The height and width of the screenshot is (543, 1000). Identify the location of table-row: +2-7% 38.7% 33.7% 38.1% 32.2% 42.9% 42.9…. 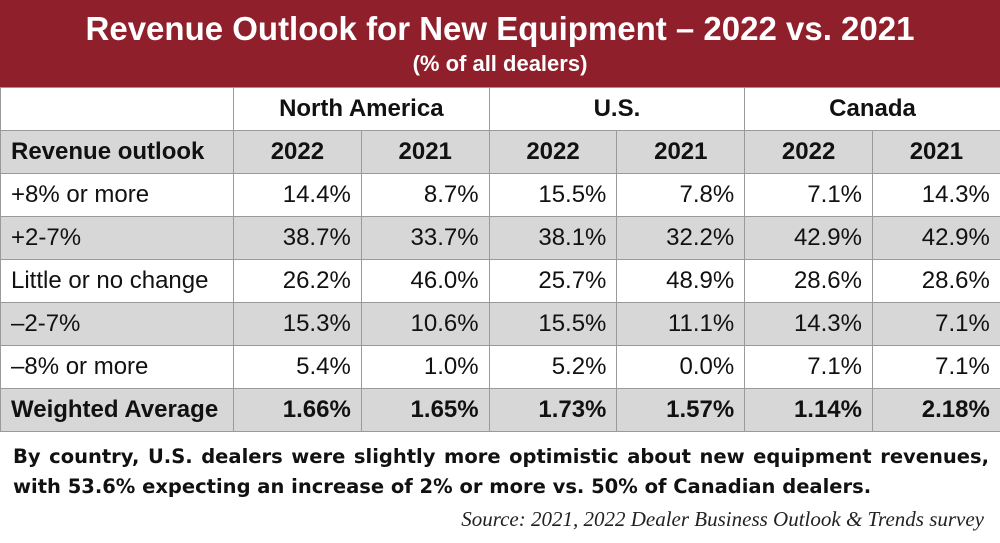
(500, 238).